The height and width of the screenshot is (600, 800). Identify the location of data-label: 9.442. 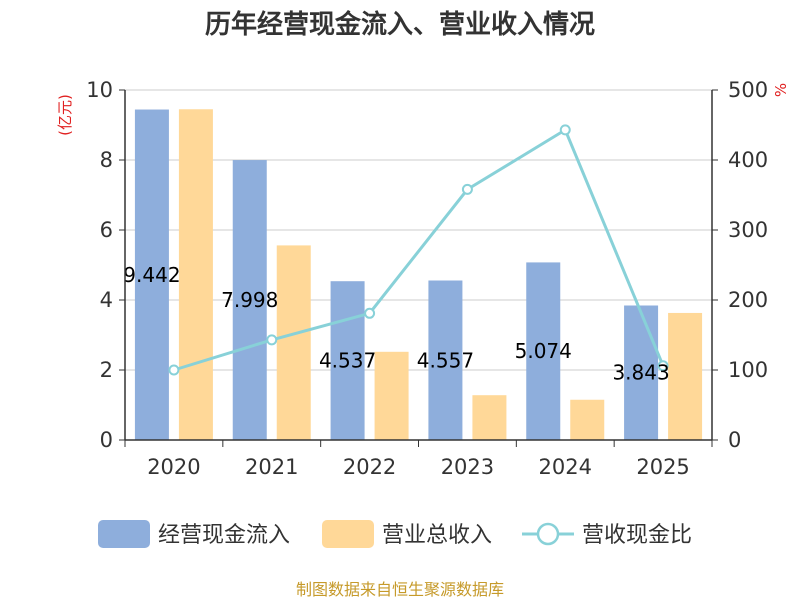
(151, 275).